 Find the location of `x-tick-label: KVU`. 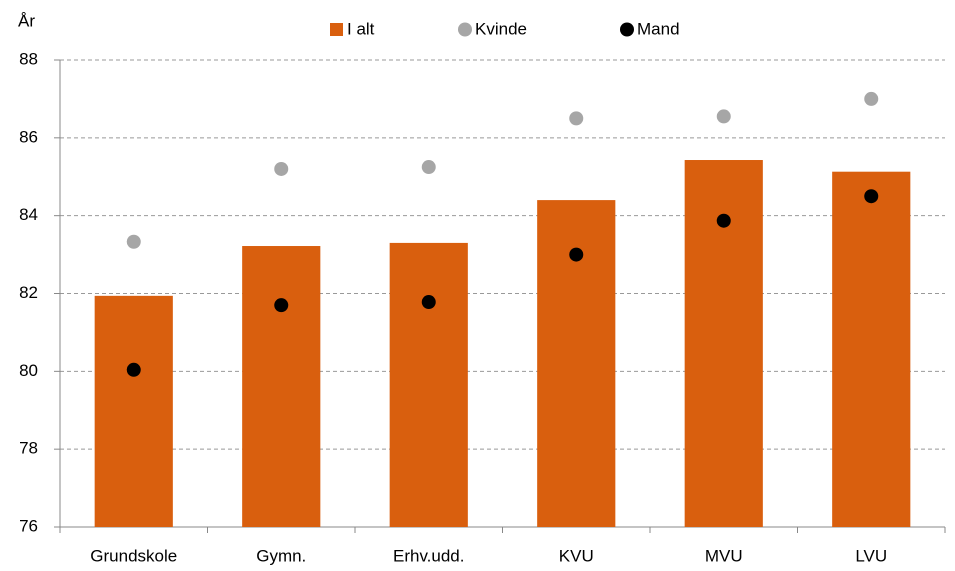

x-tick-label: KVU is located at coordinates (576, 555).